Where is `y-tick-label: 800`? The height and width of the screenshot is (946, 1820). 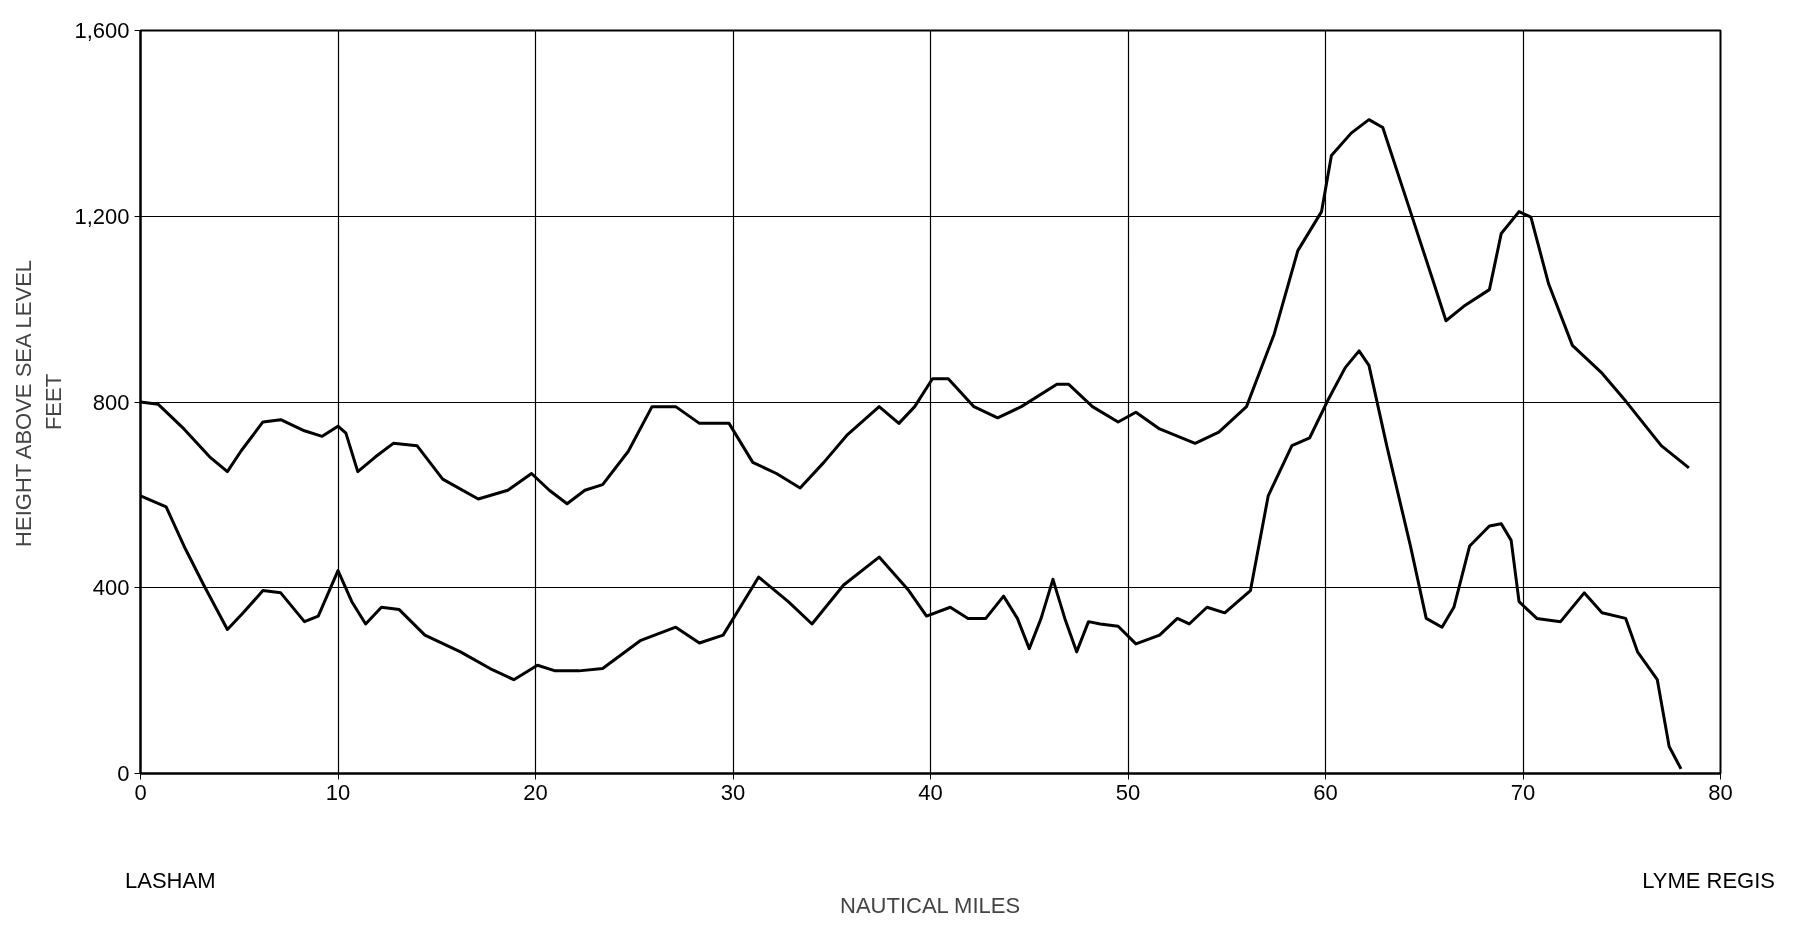 y-tick-label: 800 is located at coordinates (111, 402).